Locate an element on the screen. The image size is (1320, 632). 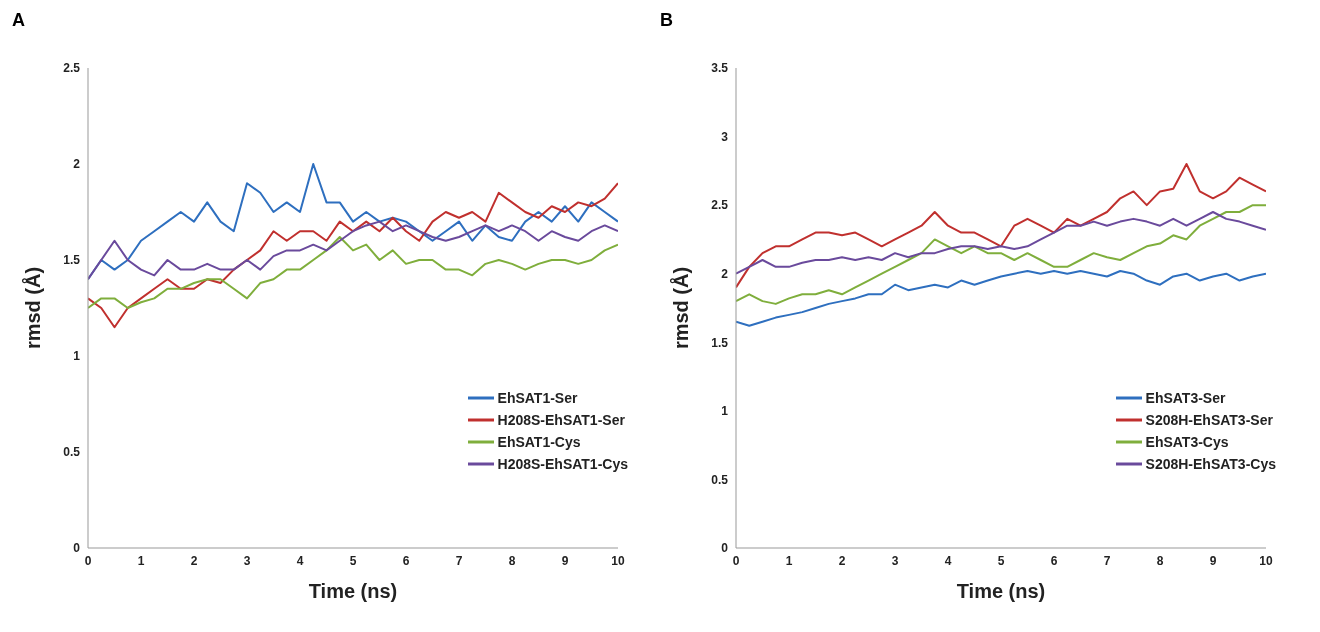
legend-label: EhSAT3-Ser is located at coordinates (1185, 398).